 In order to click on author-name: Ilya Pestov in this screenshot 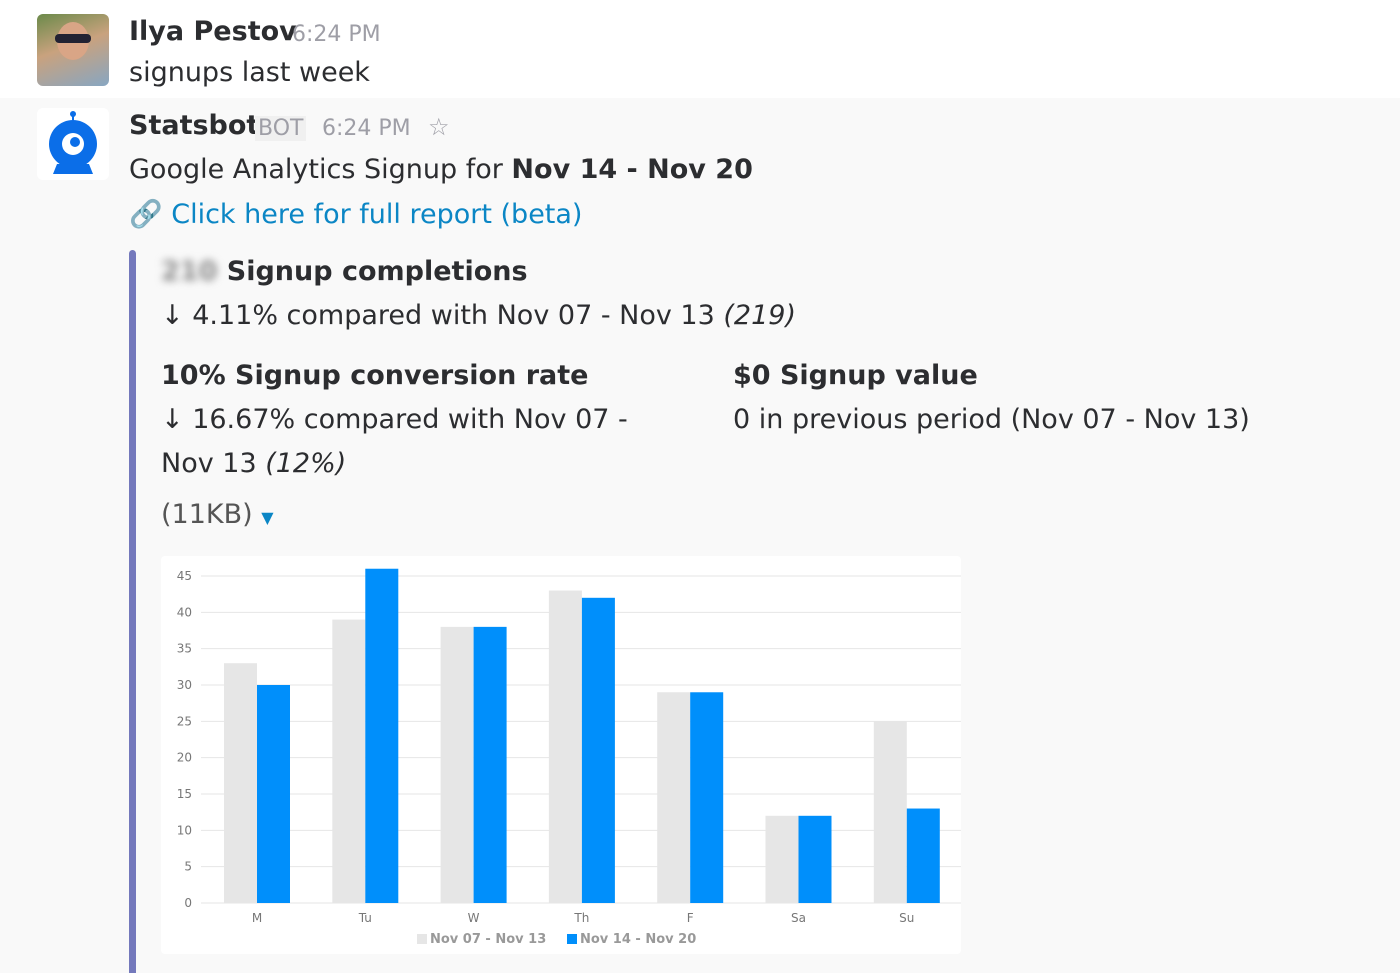, I will do `click(213, 31)`.